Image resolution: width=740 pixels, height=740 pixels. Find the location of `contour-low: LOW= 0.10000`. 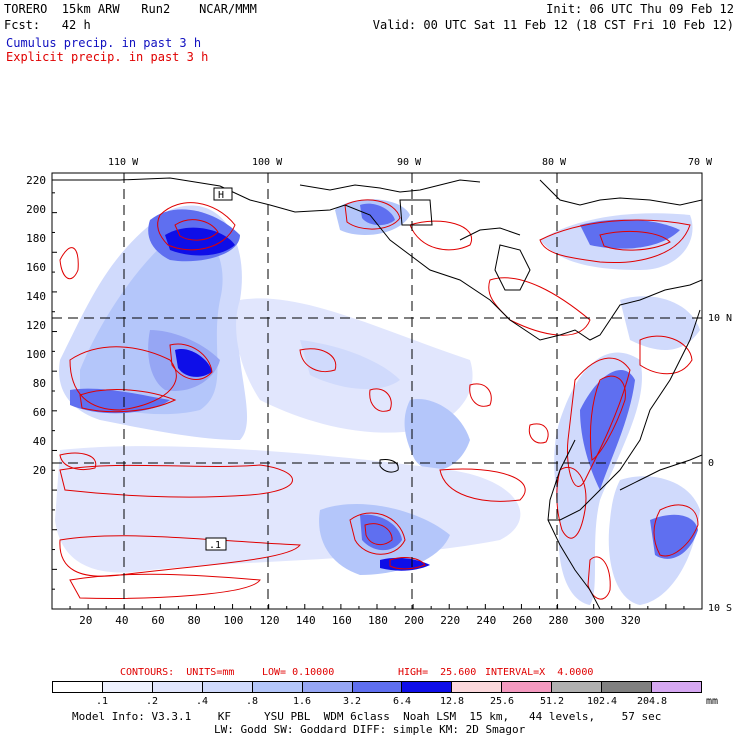

contour-low: LOW= 0.10000 is located at coordinates (298, 672).